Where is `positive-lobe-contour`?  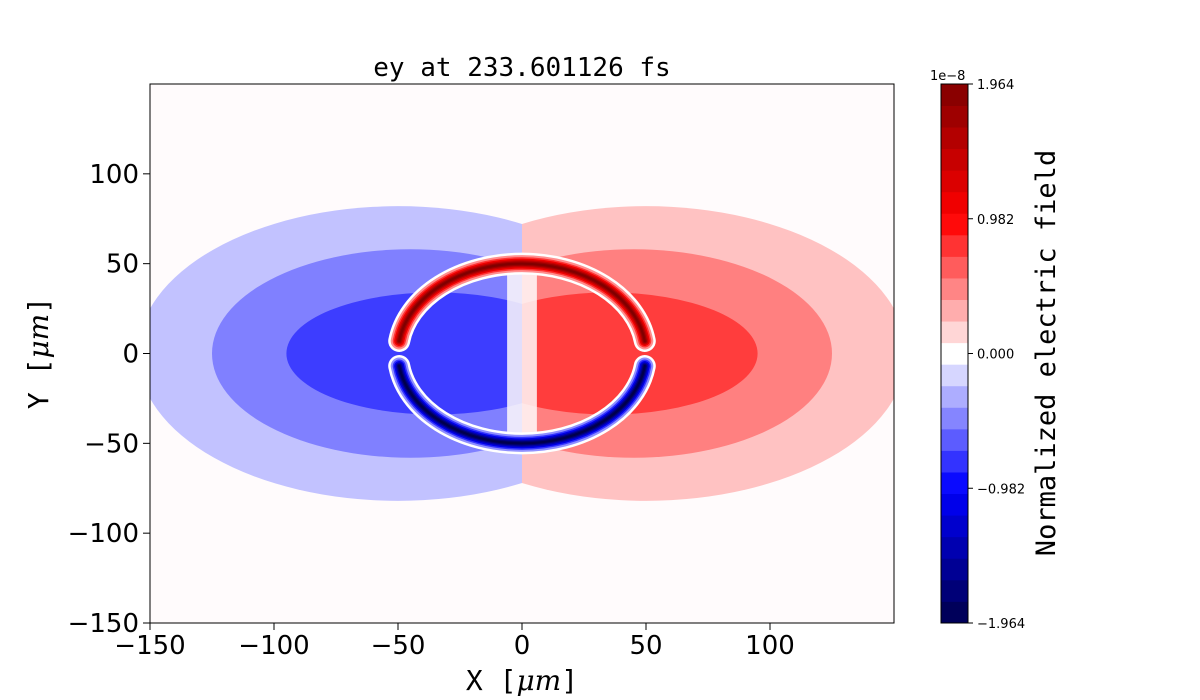 positive-lobe-contour is located at coordinates (640, 353).